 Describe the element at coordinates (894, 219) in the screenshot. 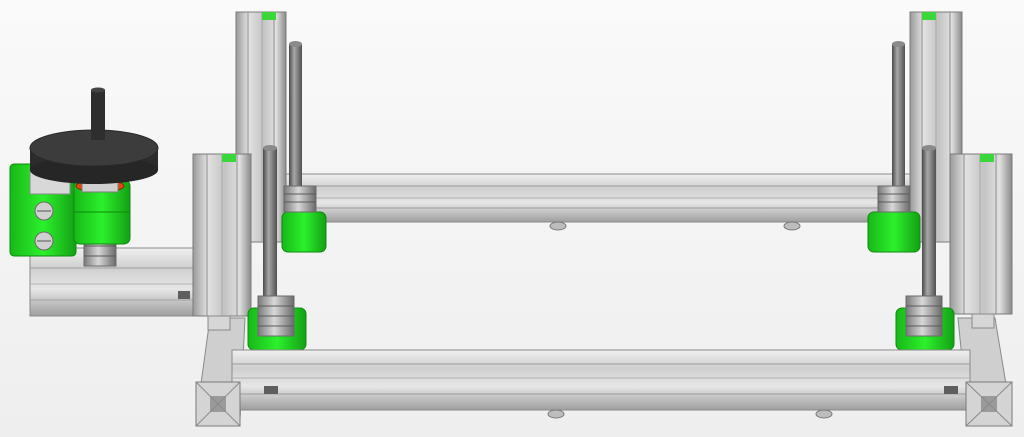

I see `bracket-back-right` at that location.